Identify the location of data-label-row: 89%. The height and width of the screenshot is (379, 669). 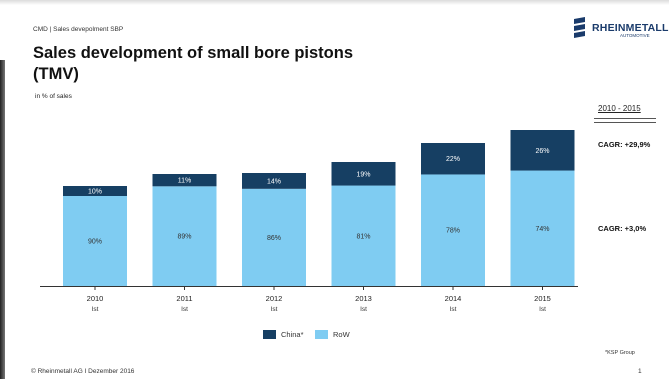
(184, 237).